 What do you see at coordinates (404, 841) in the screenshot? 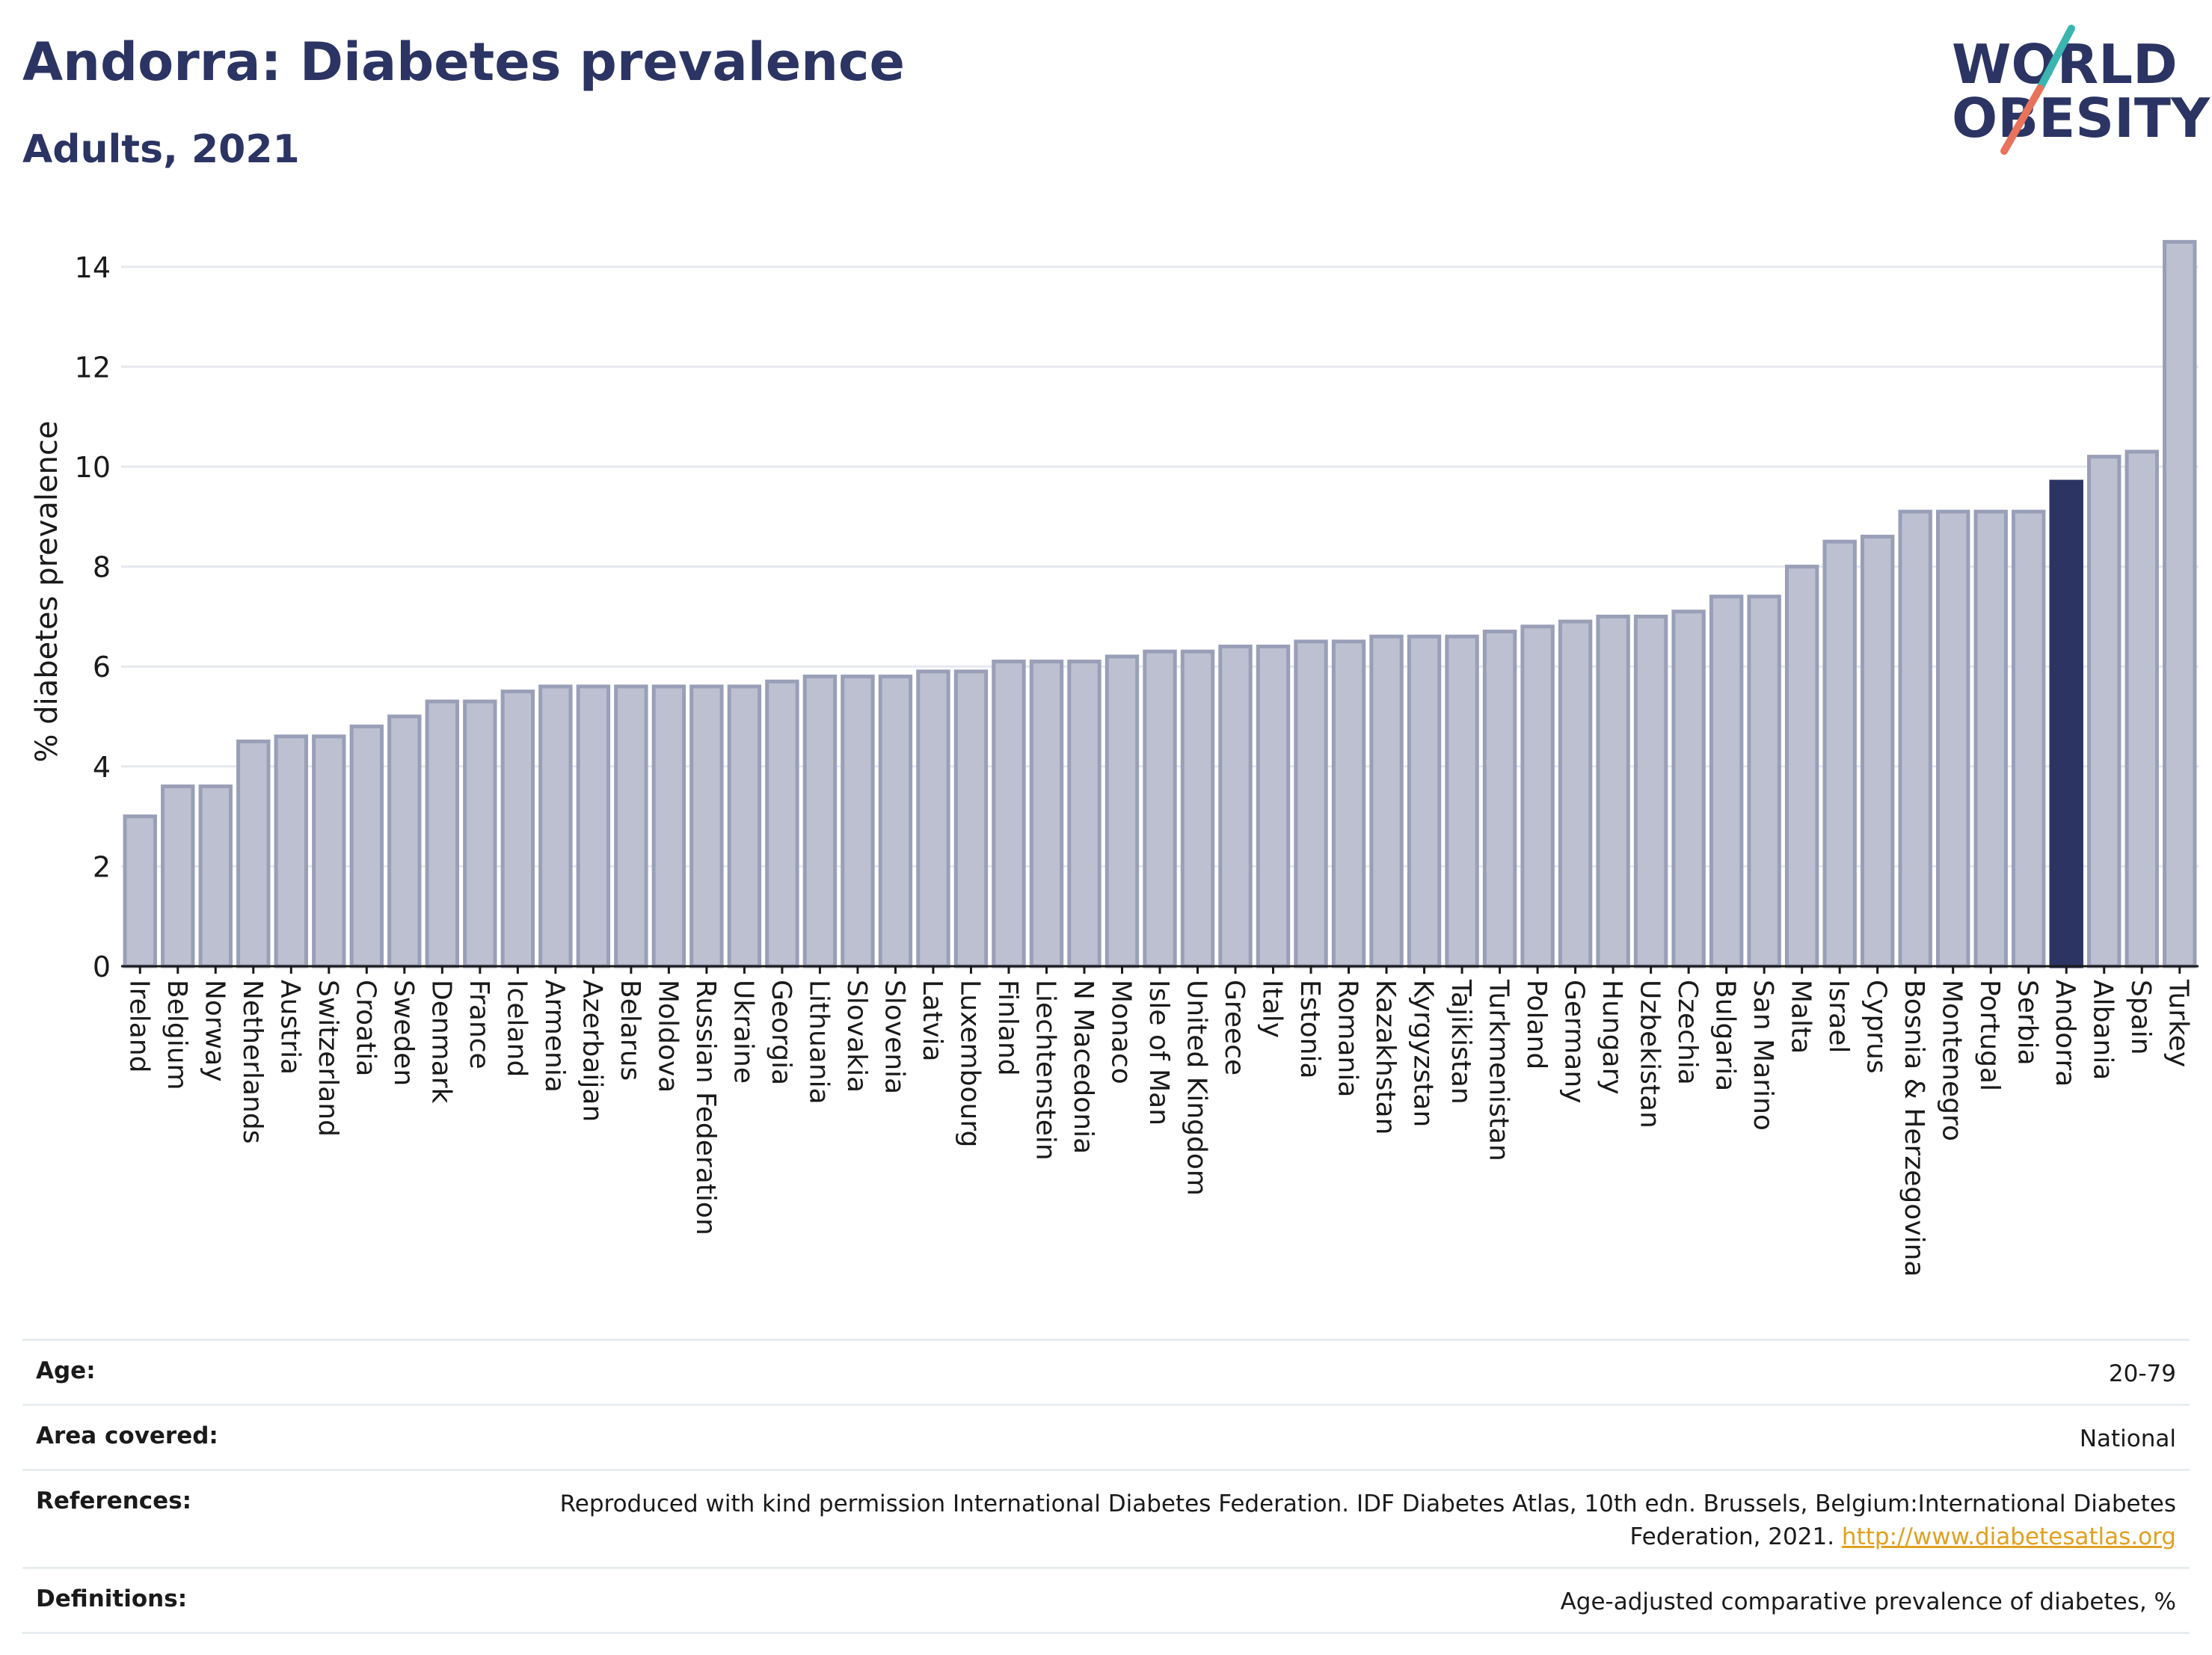
I see `bar-sweden` at bounding box center [404, 841].